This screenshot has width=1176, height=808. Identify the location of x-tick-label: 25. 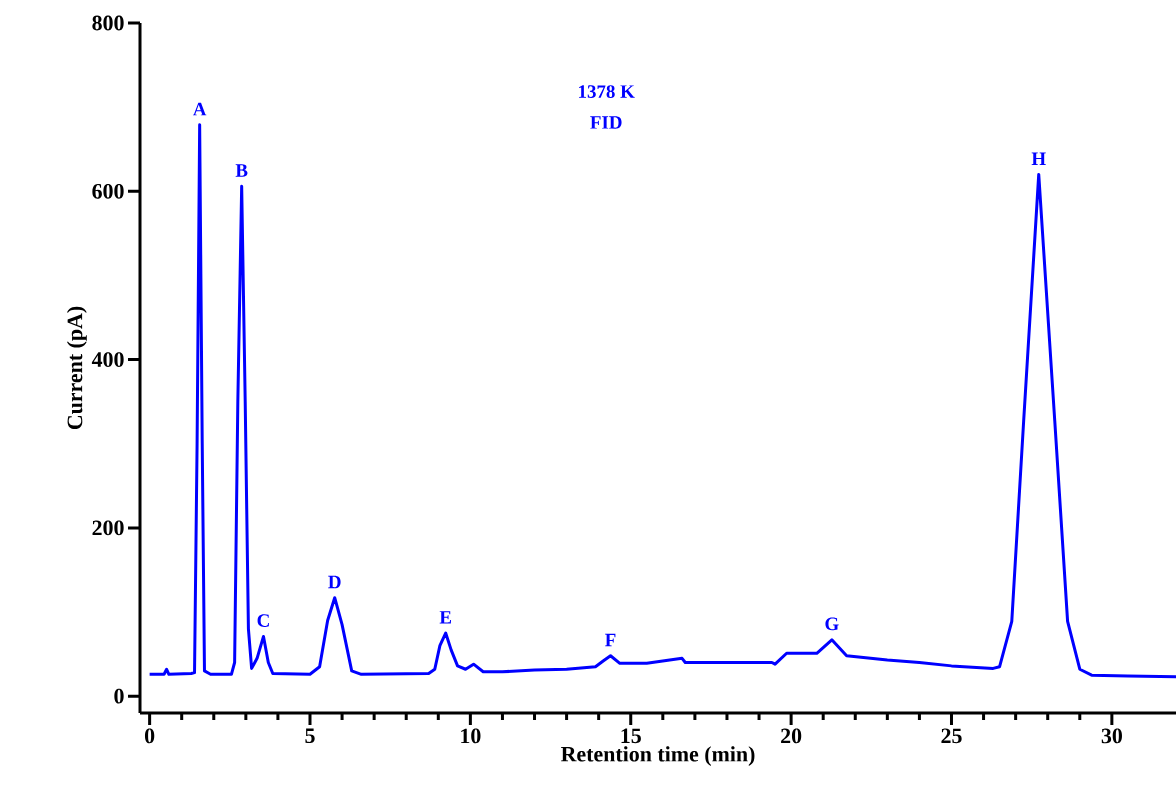
(951, 736).